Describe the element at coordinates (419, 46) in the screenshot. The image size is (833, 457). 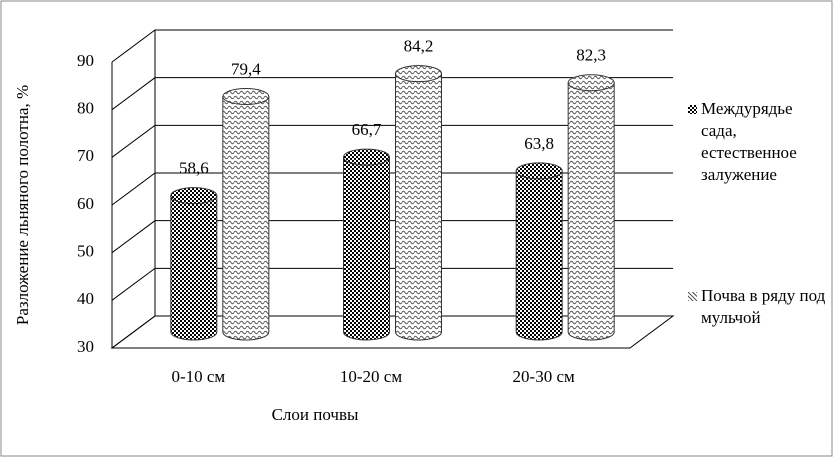
I see `value-label: 84,2` at that location.